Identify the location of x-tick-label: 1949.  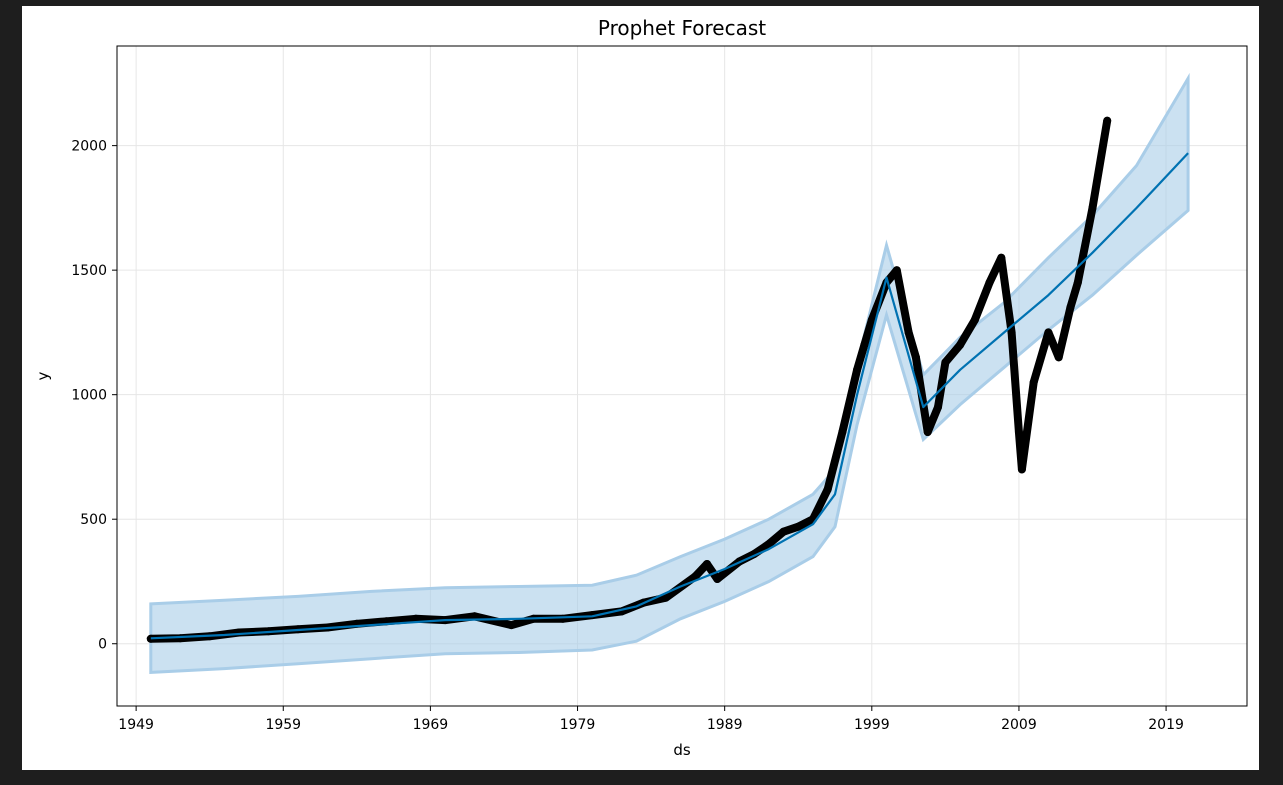
(136, 725).